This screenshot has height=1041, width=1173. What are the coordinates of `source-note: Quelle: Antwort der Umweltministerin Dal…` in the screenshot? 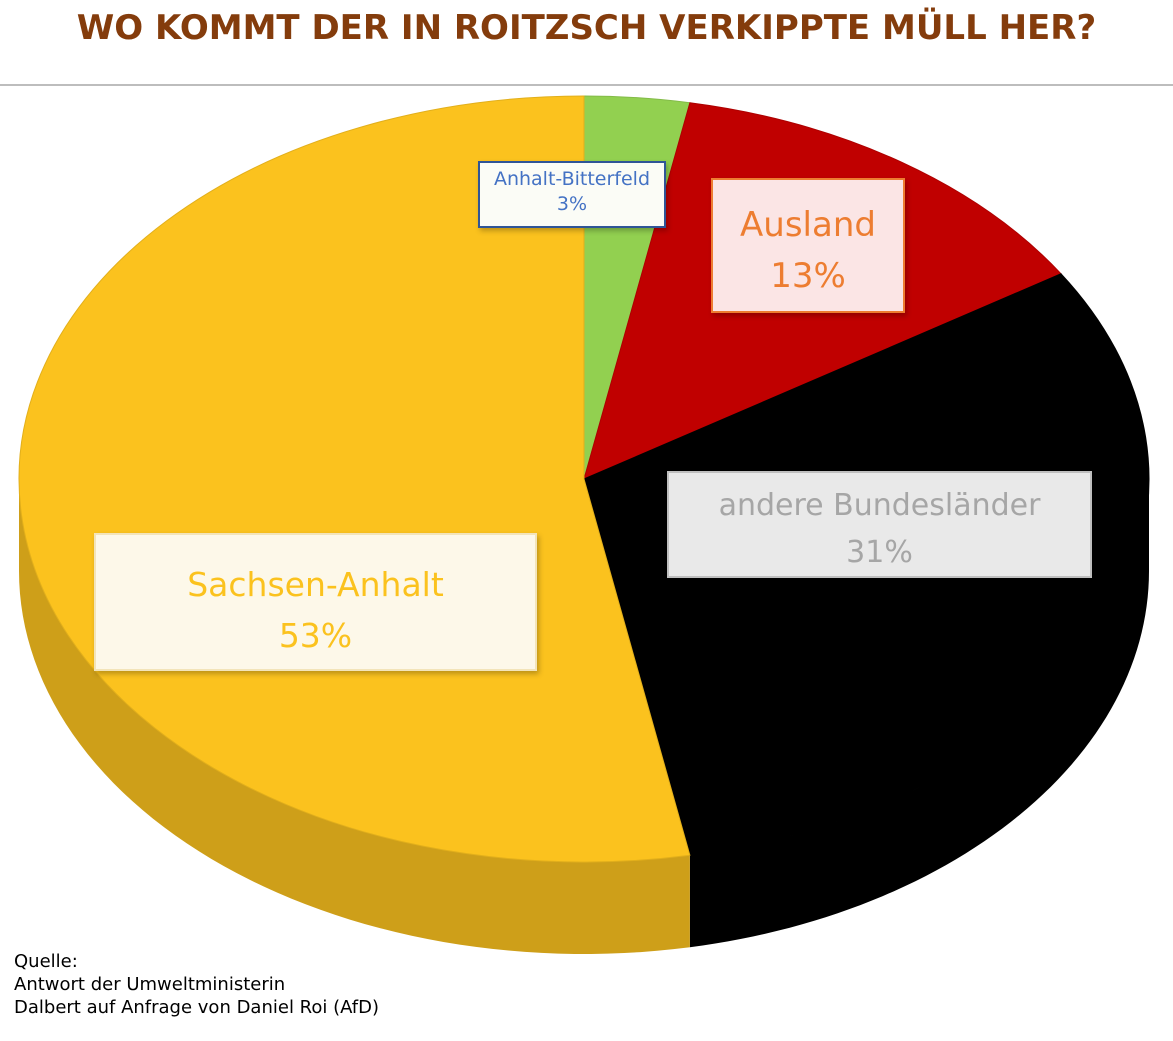 It's located at (196, 984).